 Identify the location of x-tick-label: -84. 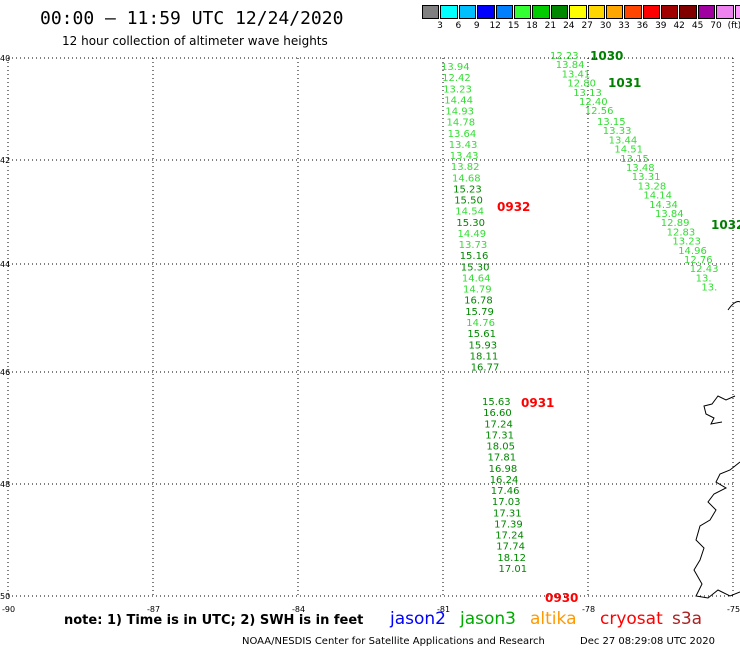
(298, 609).